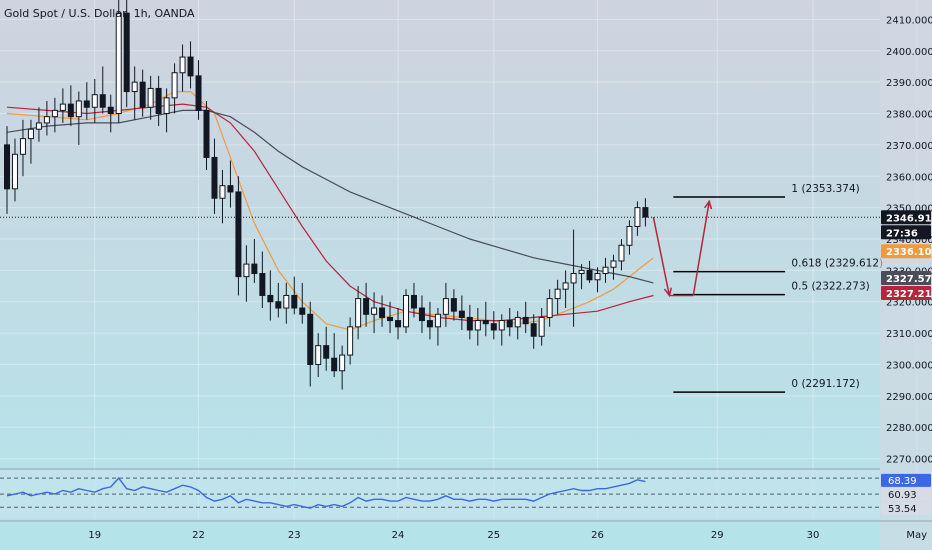  Describe the element at coordinates (94, 535) in the screenshot. I see `time-tick-label: 19` at that location.